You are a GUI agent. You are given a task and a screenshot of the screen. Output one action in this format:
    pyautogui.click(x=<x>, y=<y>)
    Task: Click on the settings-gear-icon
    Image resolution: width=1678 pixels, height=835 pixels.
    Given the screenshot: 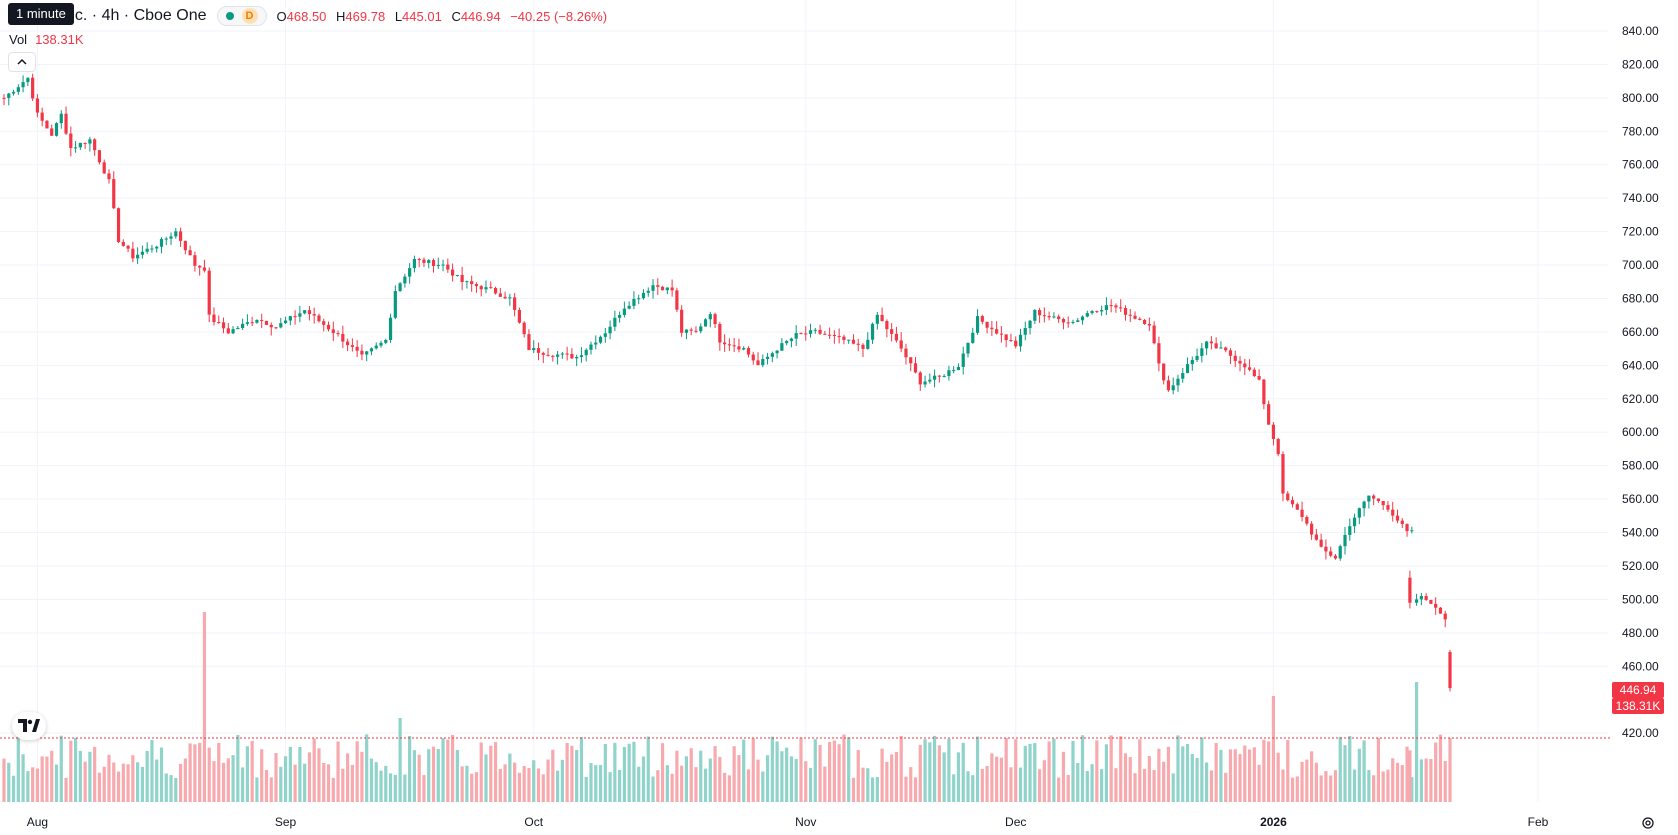 What is the action you would take?
    pyautogui.click(x=1648, y=823)
    